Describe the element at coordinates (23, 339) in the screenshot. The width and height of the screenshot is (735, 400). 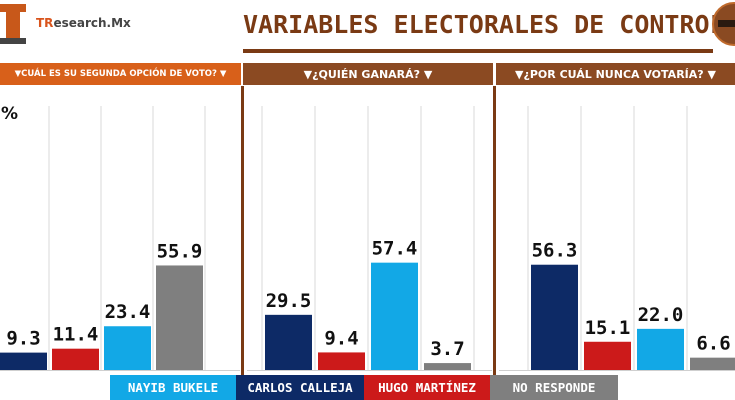
I see `data-label-carlos-calleja: 9.3` at that location.